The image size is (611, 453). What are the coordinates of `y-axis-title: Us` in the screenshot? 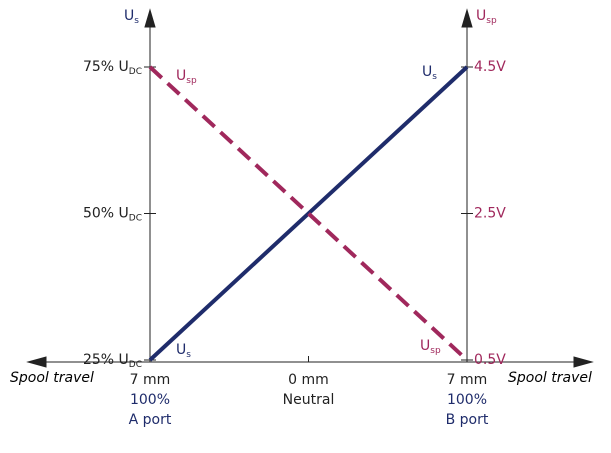 It's located at (131, 17).